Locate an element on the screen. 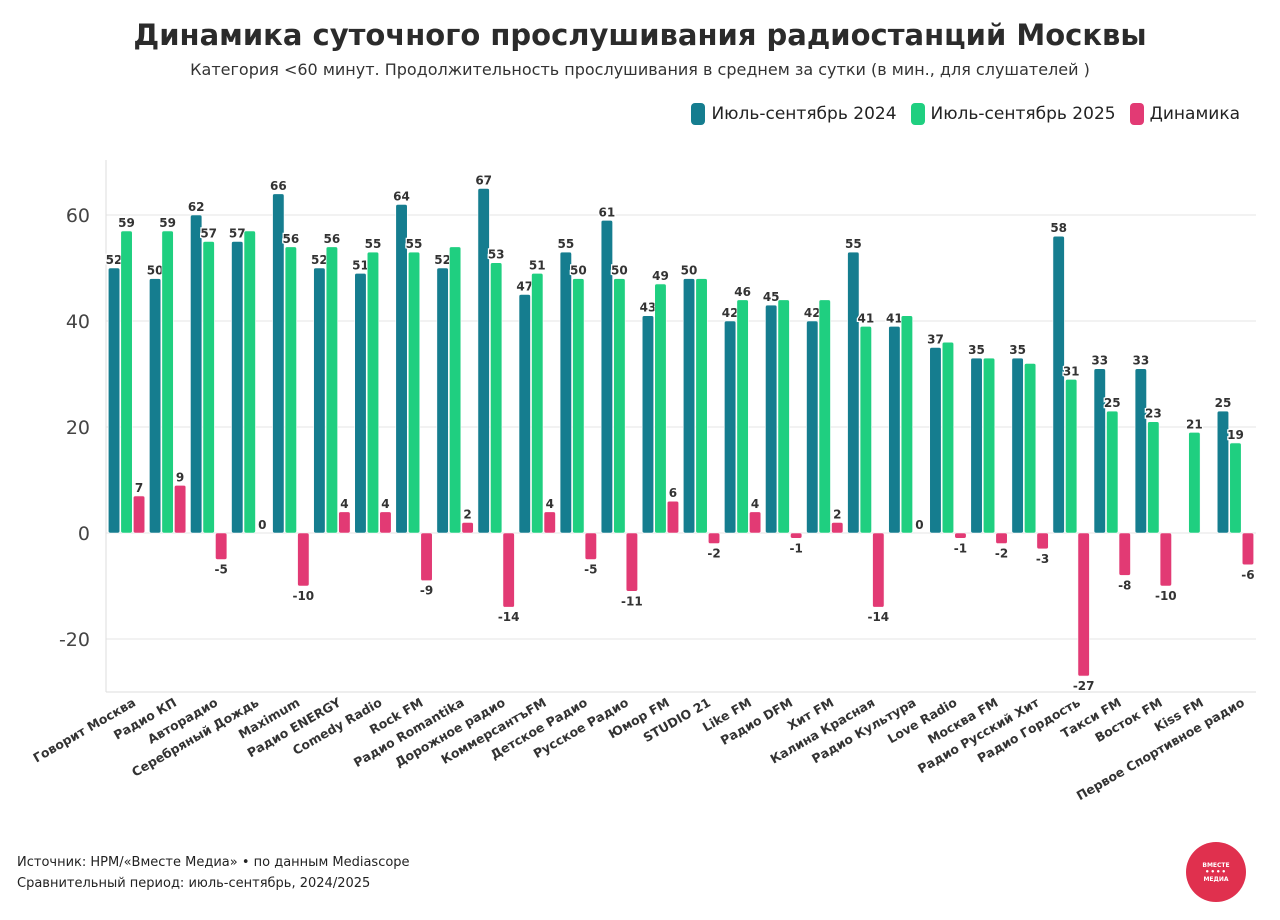  data-label: 49 is located at coordinates (660, 276).